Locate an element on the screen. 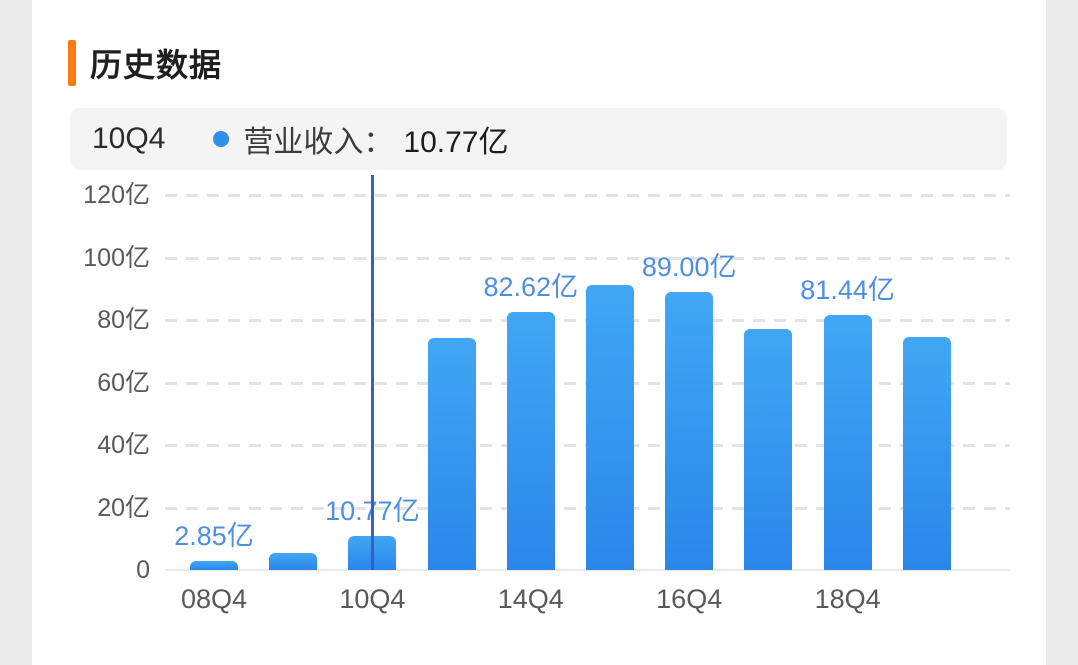 The image size is (1078, 665). section-title: 历史数据 is located at coordinates (156, 65).